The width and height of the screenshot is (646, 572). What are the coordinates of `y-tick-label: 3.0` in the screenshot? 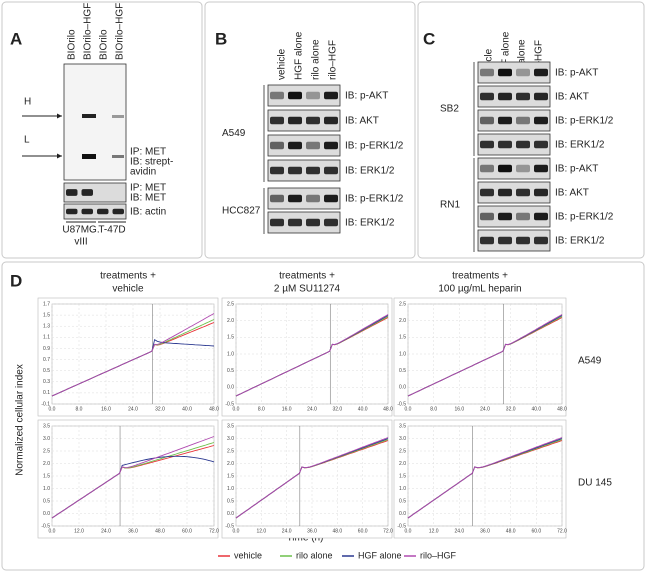 It's located at (402, 439).